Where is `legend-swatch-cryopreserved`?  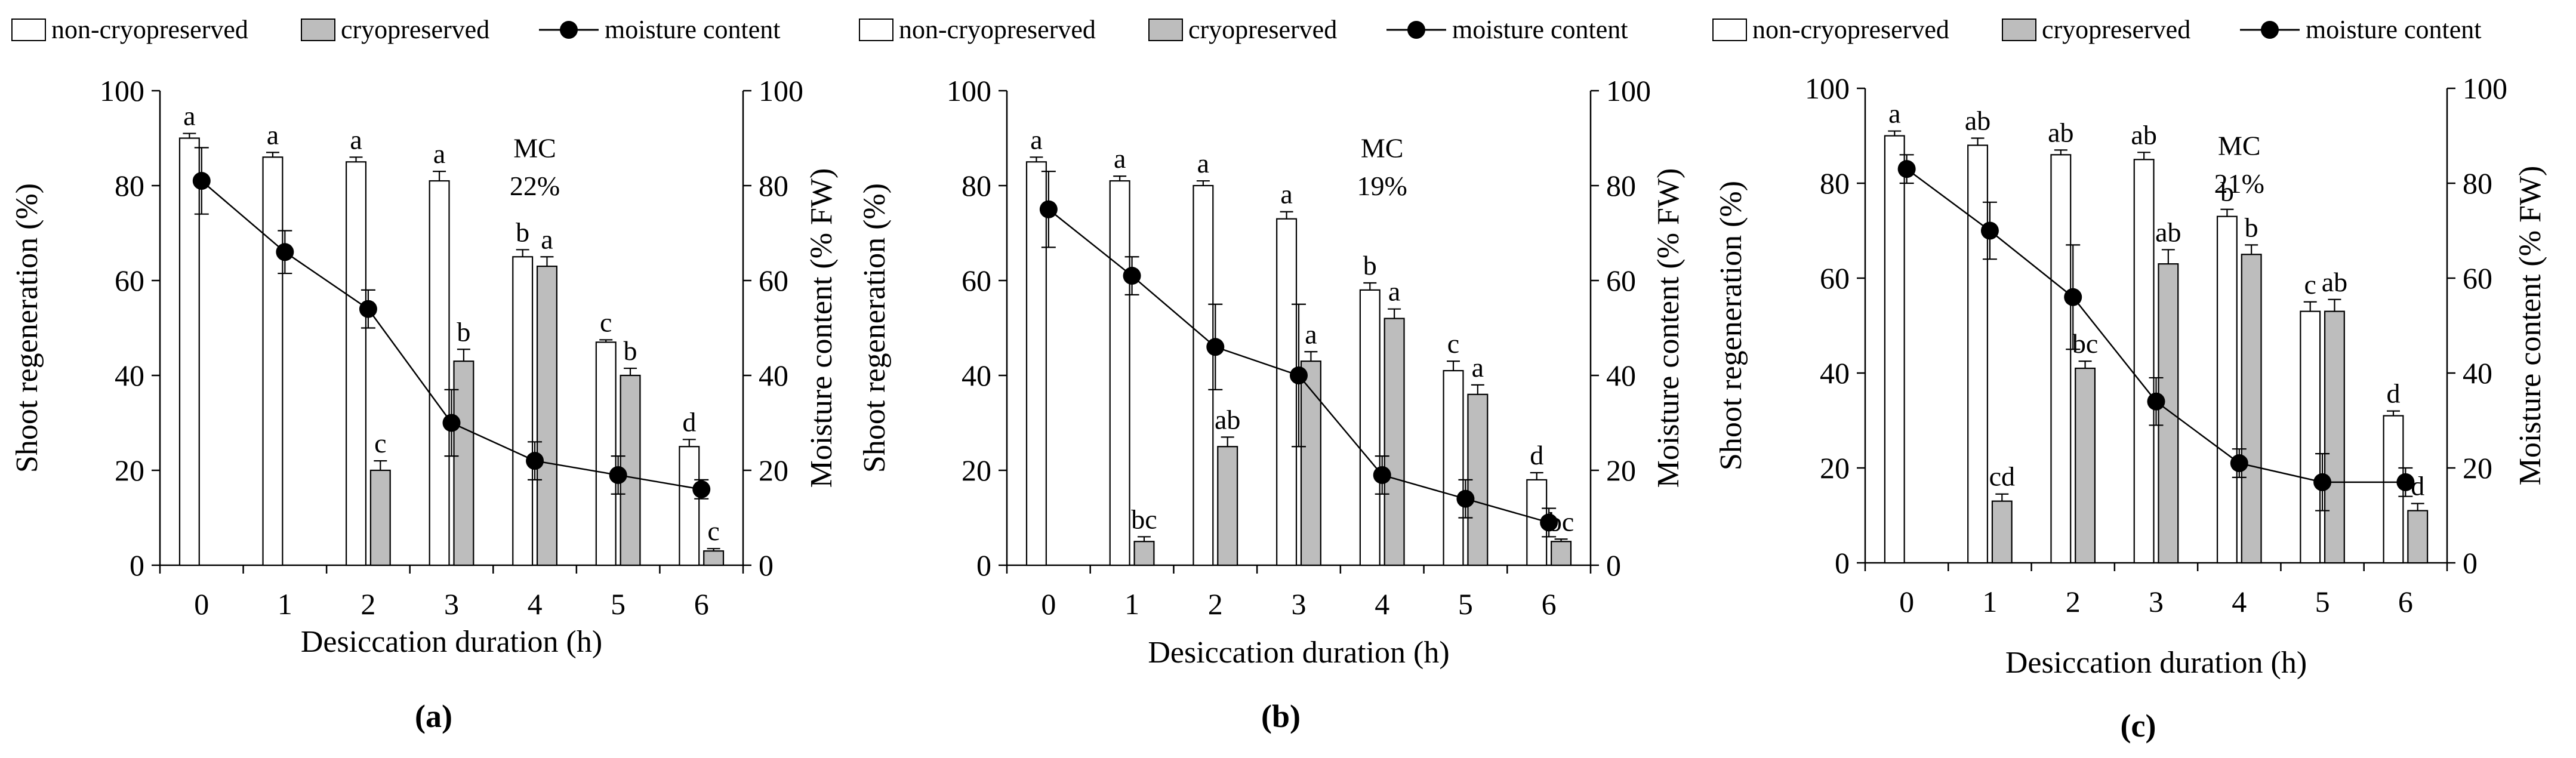
legend-swatch-cryopreserved is located at coordinates (318, 30).